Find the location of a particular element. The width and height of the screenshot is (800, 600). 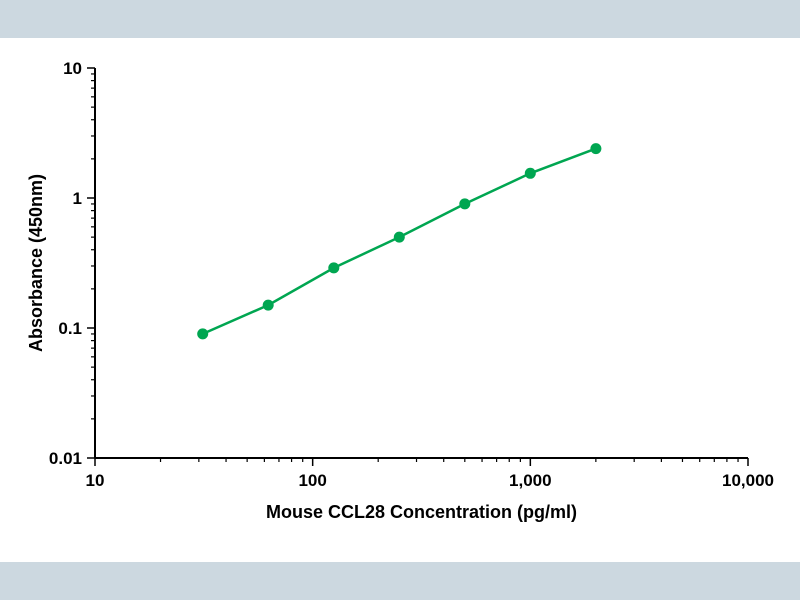

y-tick-label: 0.01 is located at coordinates (65, 458).